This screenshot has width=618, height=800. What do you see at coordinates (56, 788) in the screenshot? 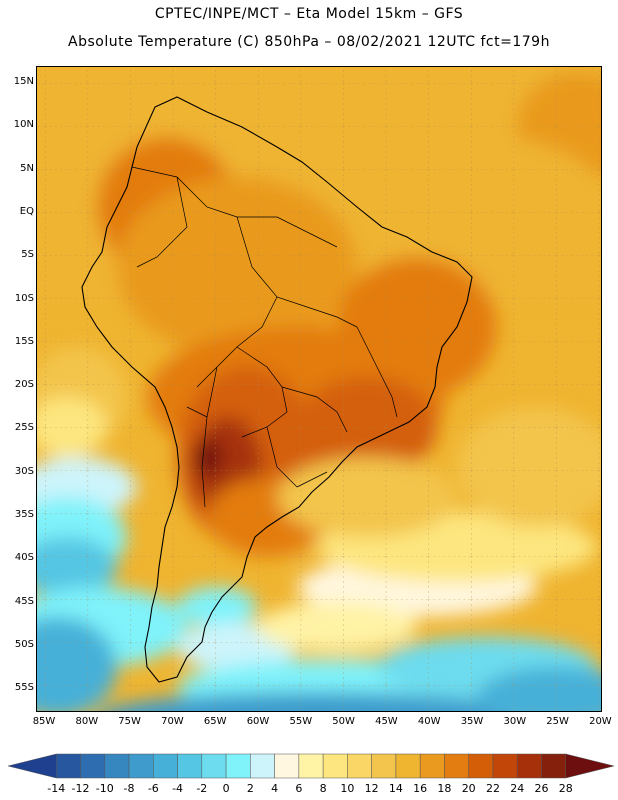
I see `colorbar-tick-label: -14` at bounding box center [56, 788].